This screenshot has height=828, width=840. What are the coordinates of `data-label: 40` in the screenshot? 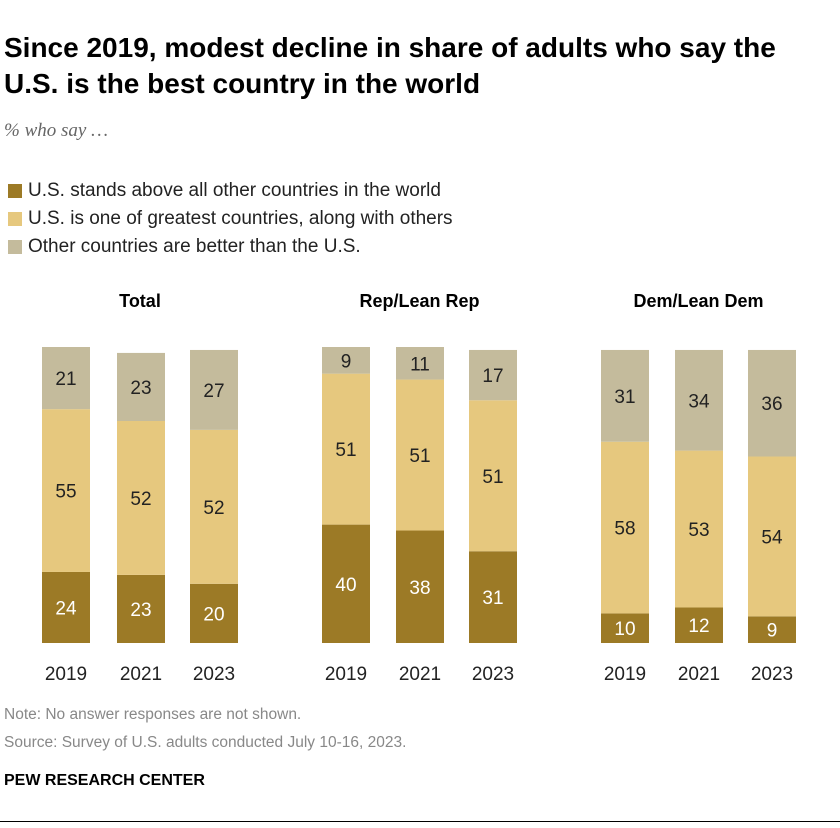 It's located at (345, 585).